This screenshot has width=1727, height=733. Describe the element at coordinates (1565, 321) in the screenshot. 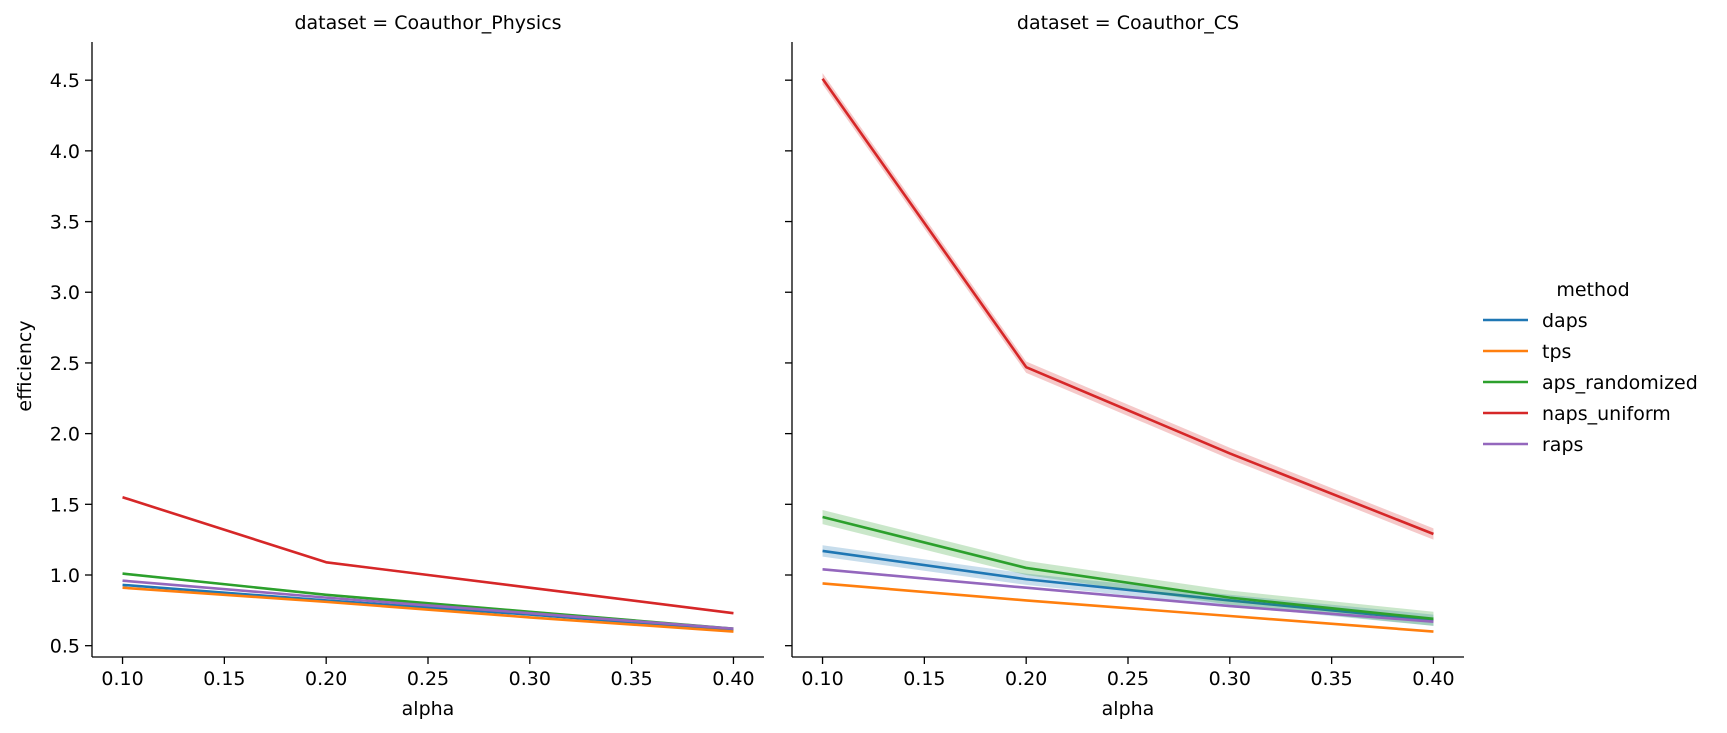

I see `legend-label-daps: daps` at that location.